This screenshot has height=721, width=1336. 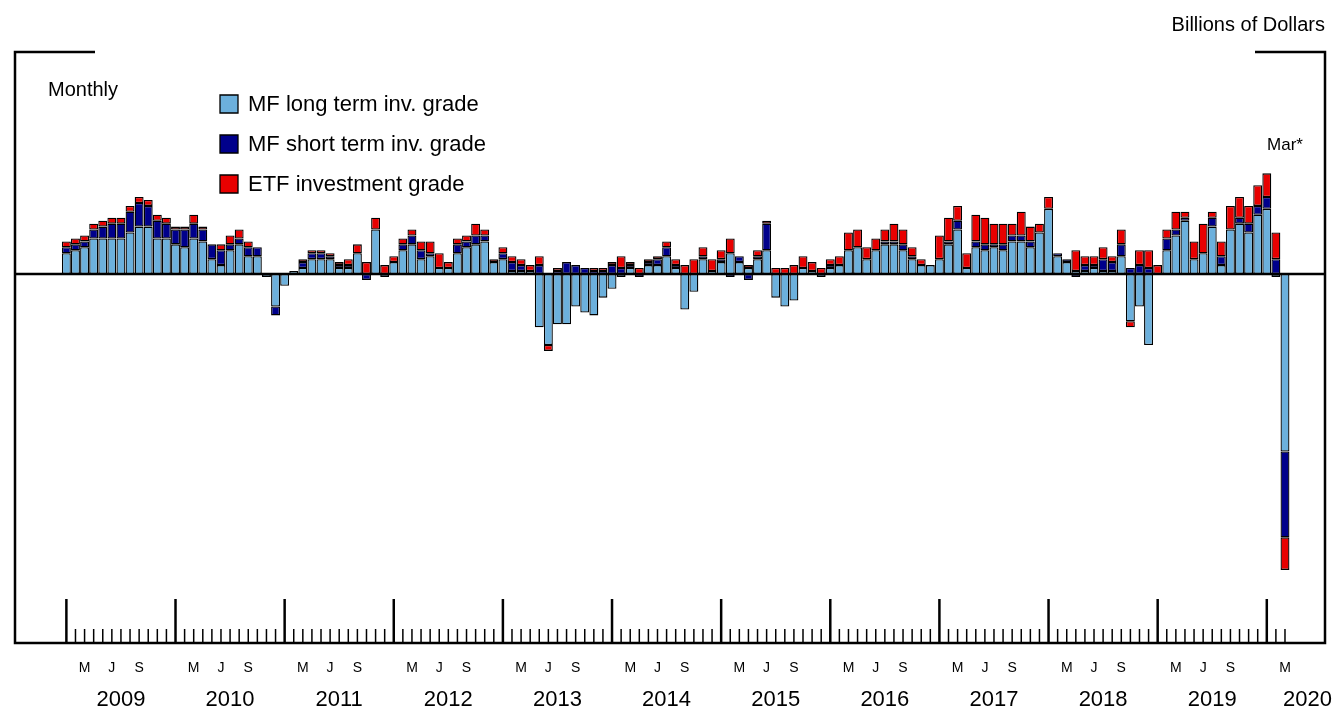 What do you see at coordinates (83, 88) in the screenshot?
I see `text: Monthly` at bounding box center [83, 88].